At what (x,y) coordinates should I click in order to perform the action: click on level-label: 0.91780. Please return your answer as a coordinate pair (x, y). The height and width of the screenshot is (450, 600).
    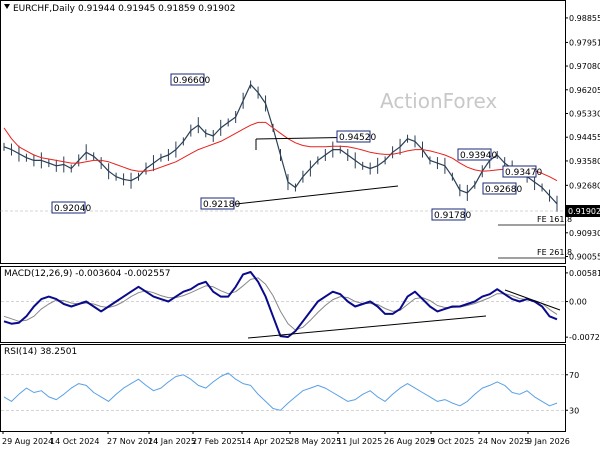
    Looking at the image, I should click on (452, 216).